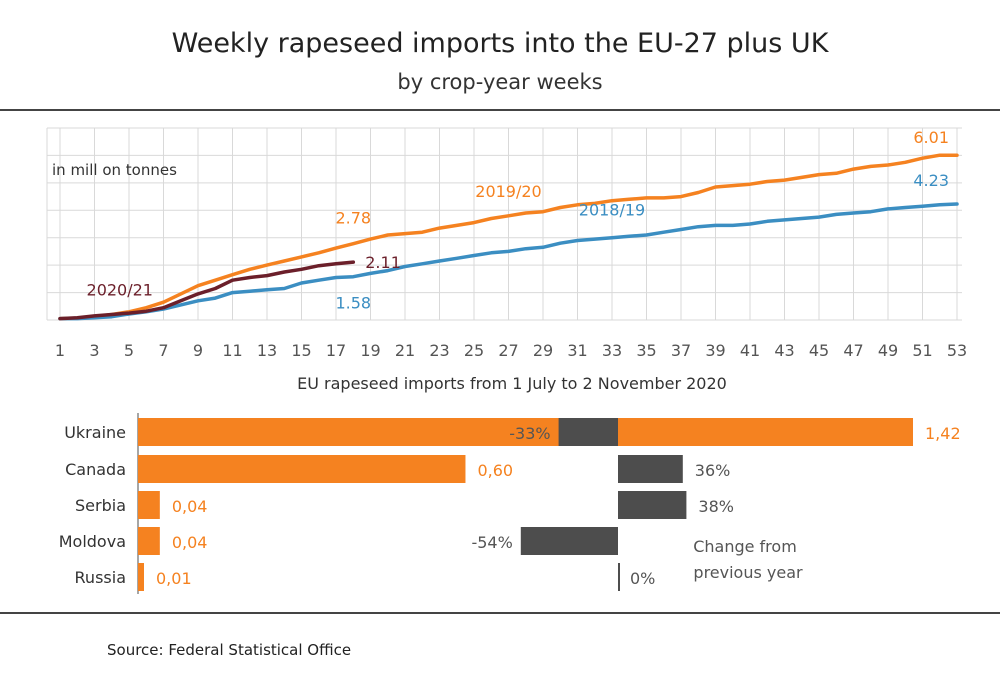 The width and height of the screenshot is (1000, 688). Describe the element at coordinates (612, 350) in the screenshot. I see `x-tick-label: 33` at that location.